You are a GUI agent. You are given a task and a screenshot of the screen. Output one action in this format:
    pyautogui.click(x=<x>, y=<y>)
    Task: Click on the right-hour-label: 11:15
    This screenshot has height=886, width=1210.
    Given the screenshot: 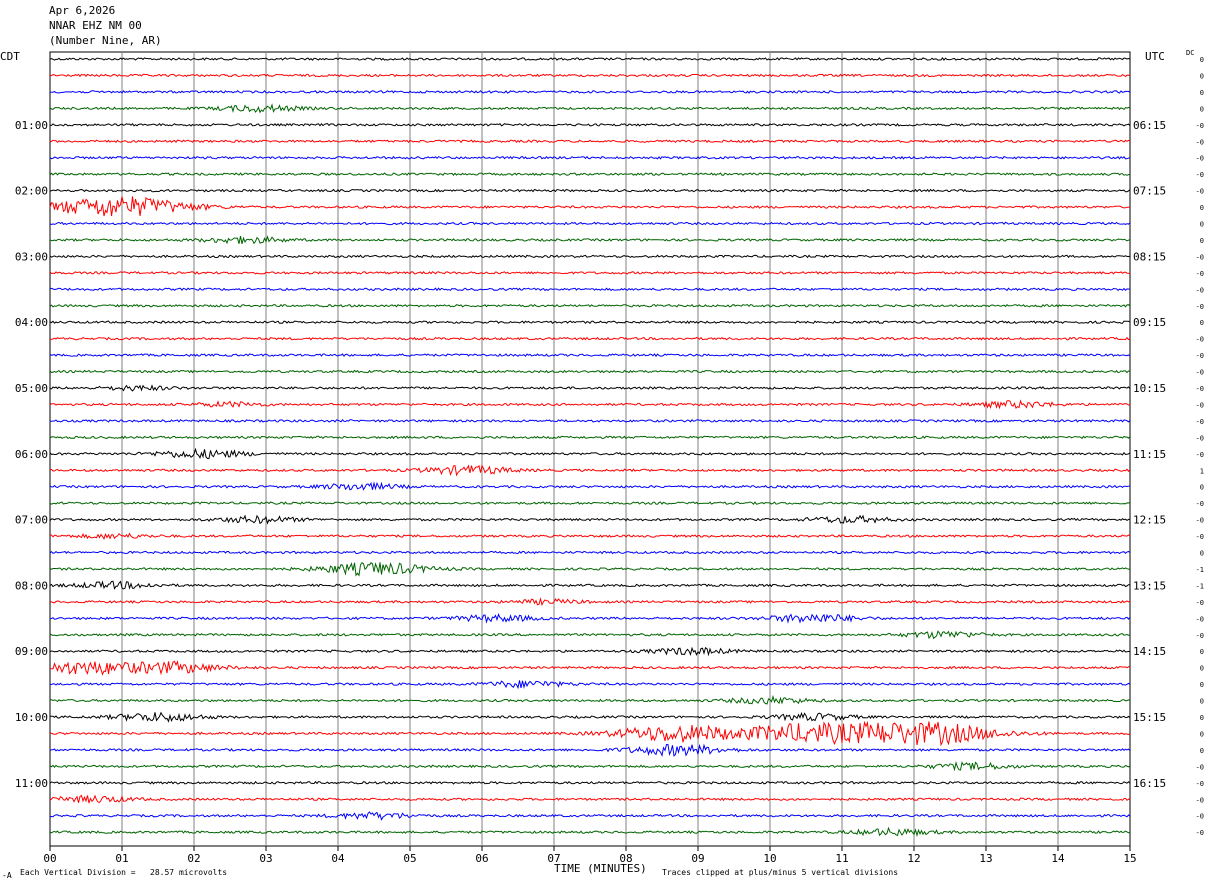 What is the action you would take?
    pyautogui.click(x=1149, y=454)
    